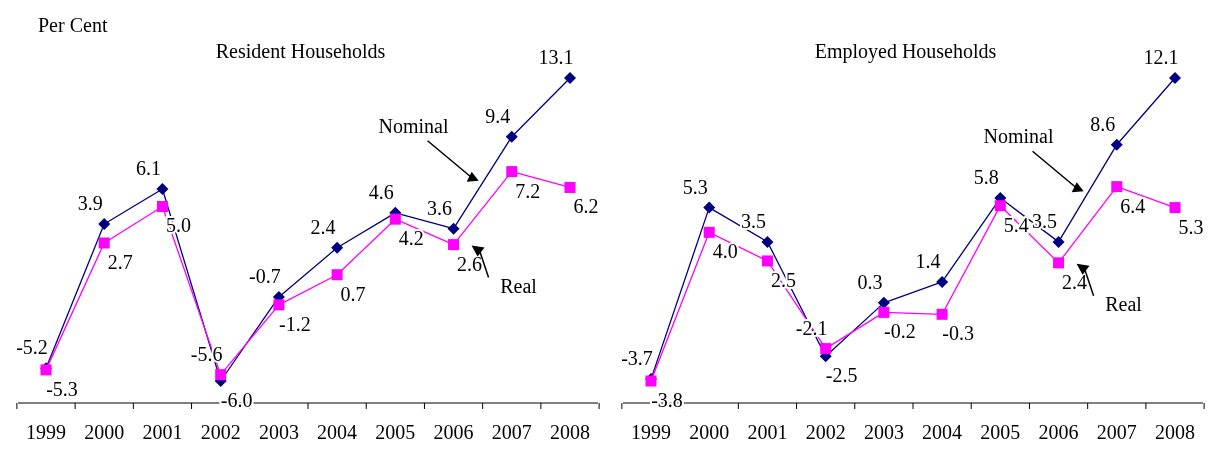  What do you see at coordinates (958, 333) in the screenshot?
I see `data-label: -0.3` at bounding box center [958, 333].